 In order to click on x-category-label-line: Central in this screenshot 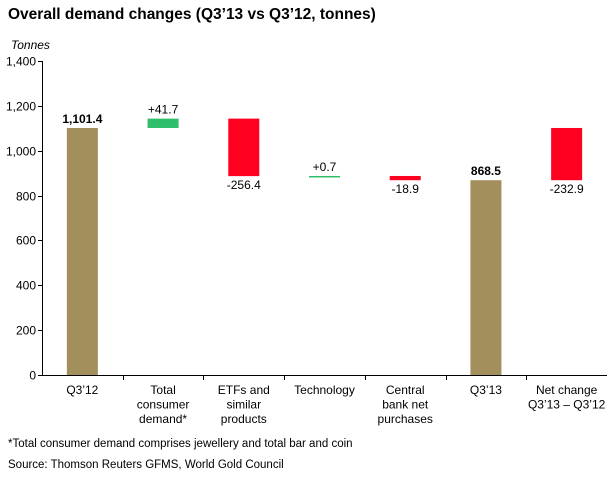, I will do `click(405, 390)`.